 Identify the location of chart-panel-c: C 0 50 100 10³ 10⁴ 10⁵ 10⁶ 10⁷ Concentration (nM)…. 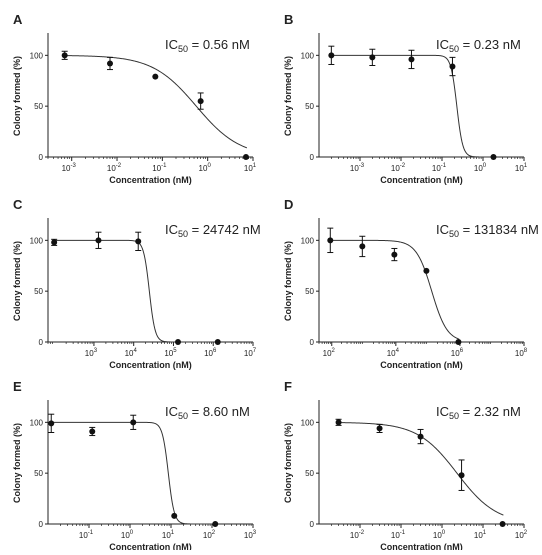
(136, 283).